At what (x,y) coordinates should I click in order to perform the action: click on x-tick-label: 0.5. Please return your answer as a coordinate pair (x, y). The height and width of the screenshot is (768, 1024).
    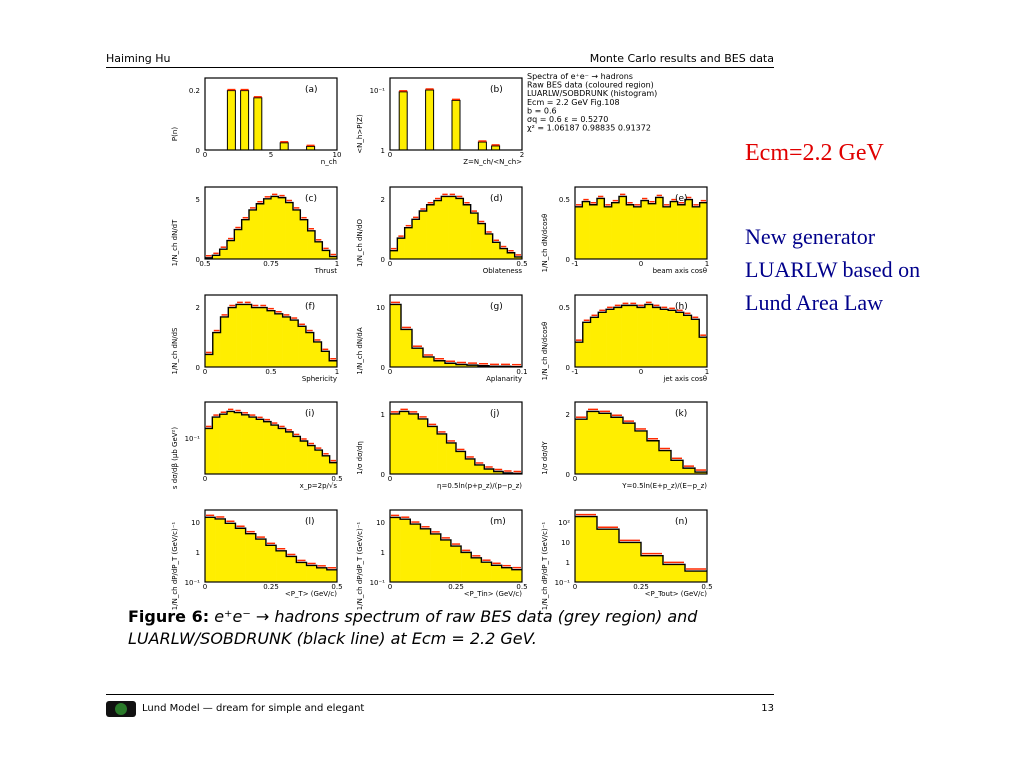
    Looking at the image, I should click on (706, 587).